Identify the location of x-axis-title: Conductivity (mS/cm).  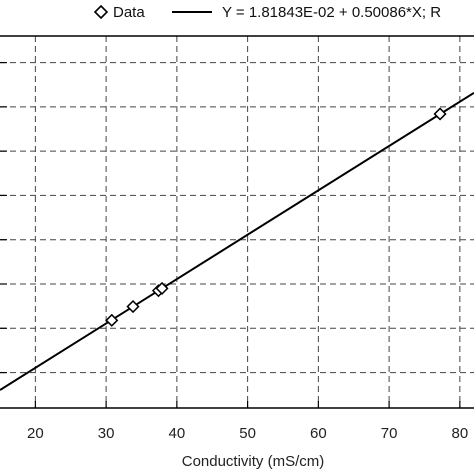
(253, 461).